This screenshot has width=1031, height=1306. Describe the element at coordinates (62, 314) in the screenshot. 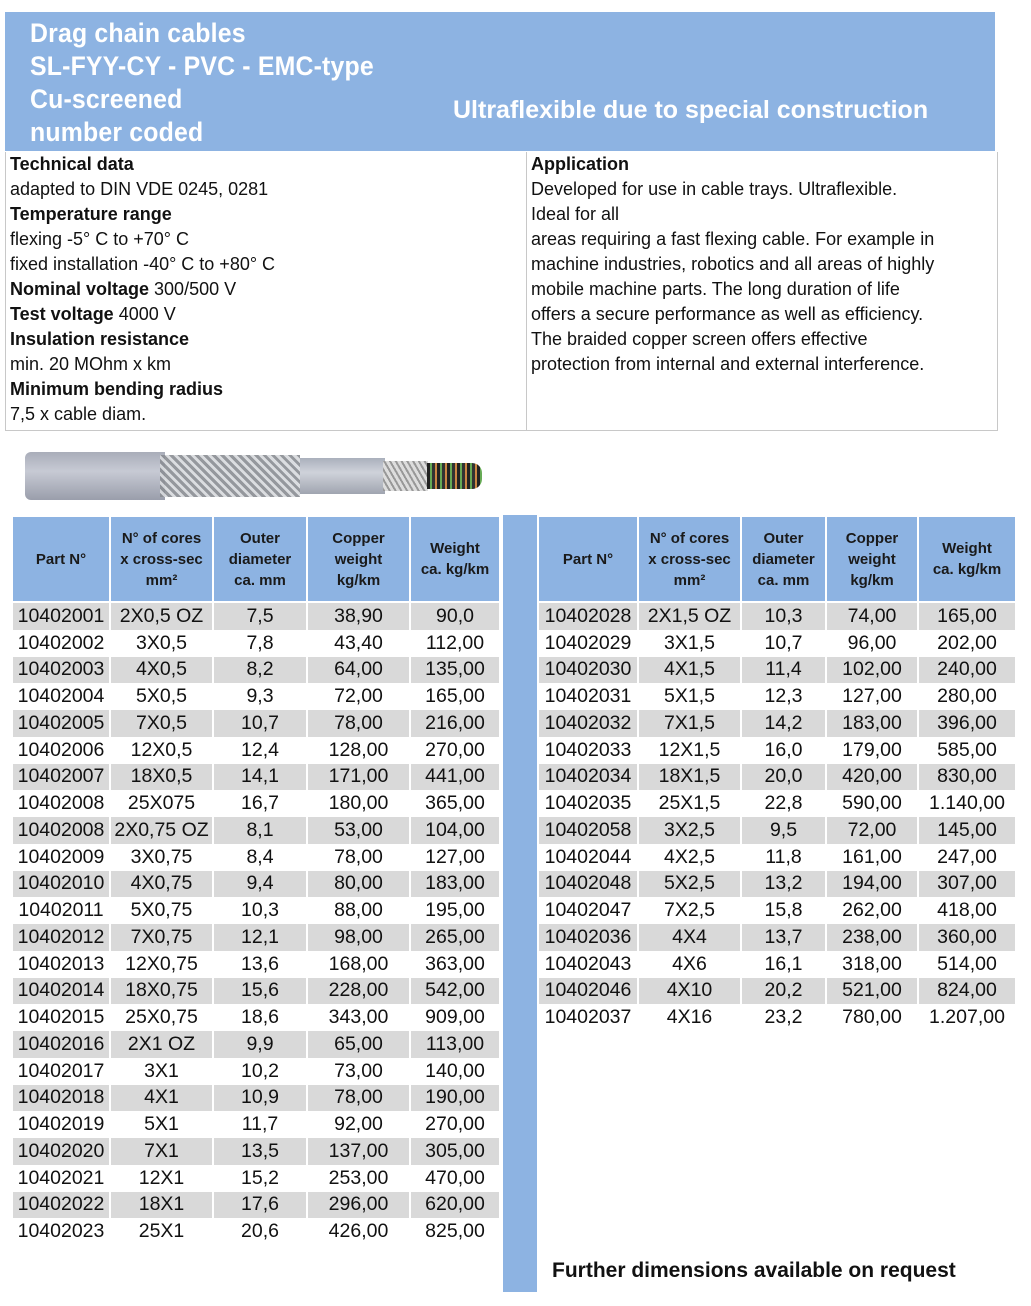

I see `label: Test voltage` at that location.